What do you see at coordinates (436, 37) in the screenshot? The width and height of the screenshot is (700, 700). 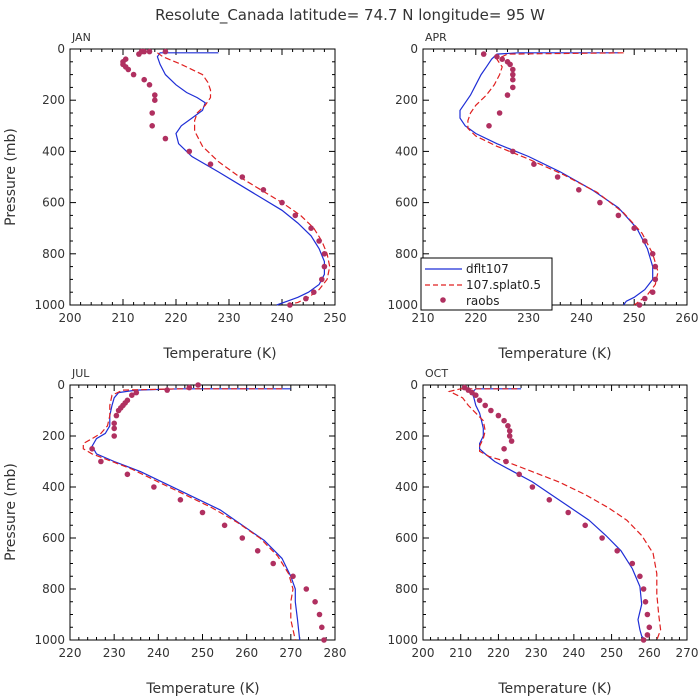 I see `panel-month-label: APR` at bounding box center [436, 37].